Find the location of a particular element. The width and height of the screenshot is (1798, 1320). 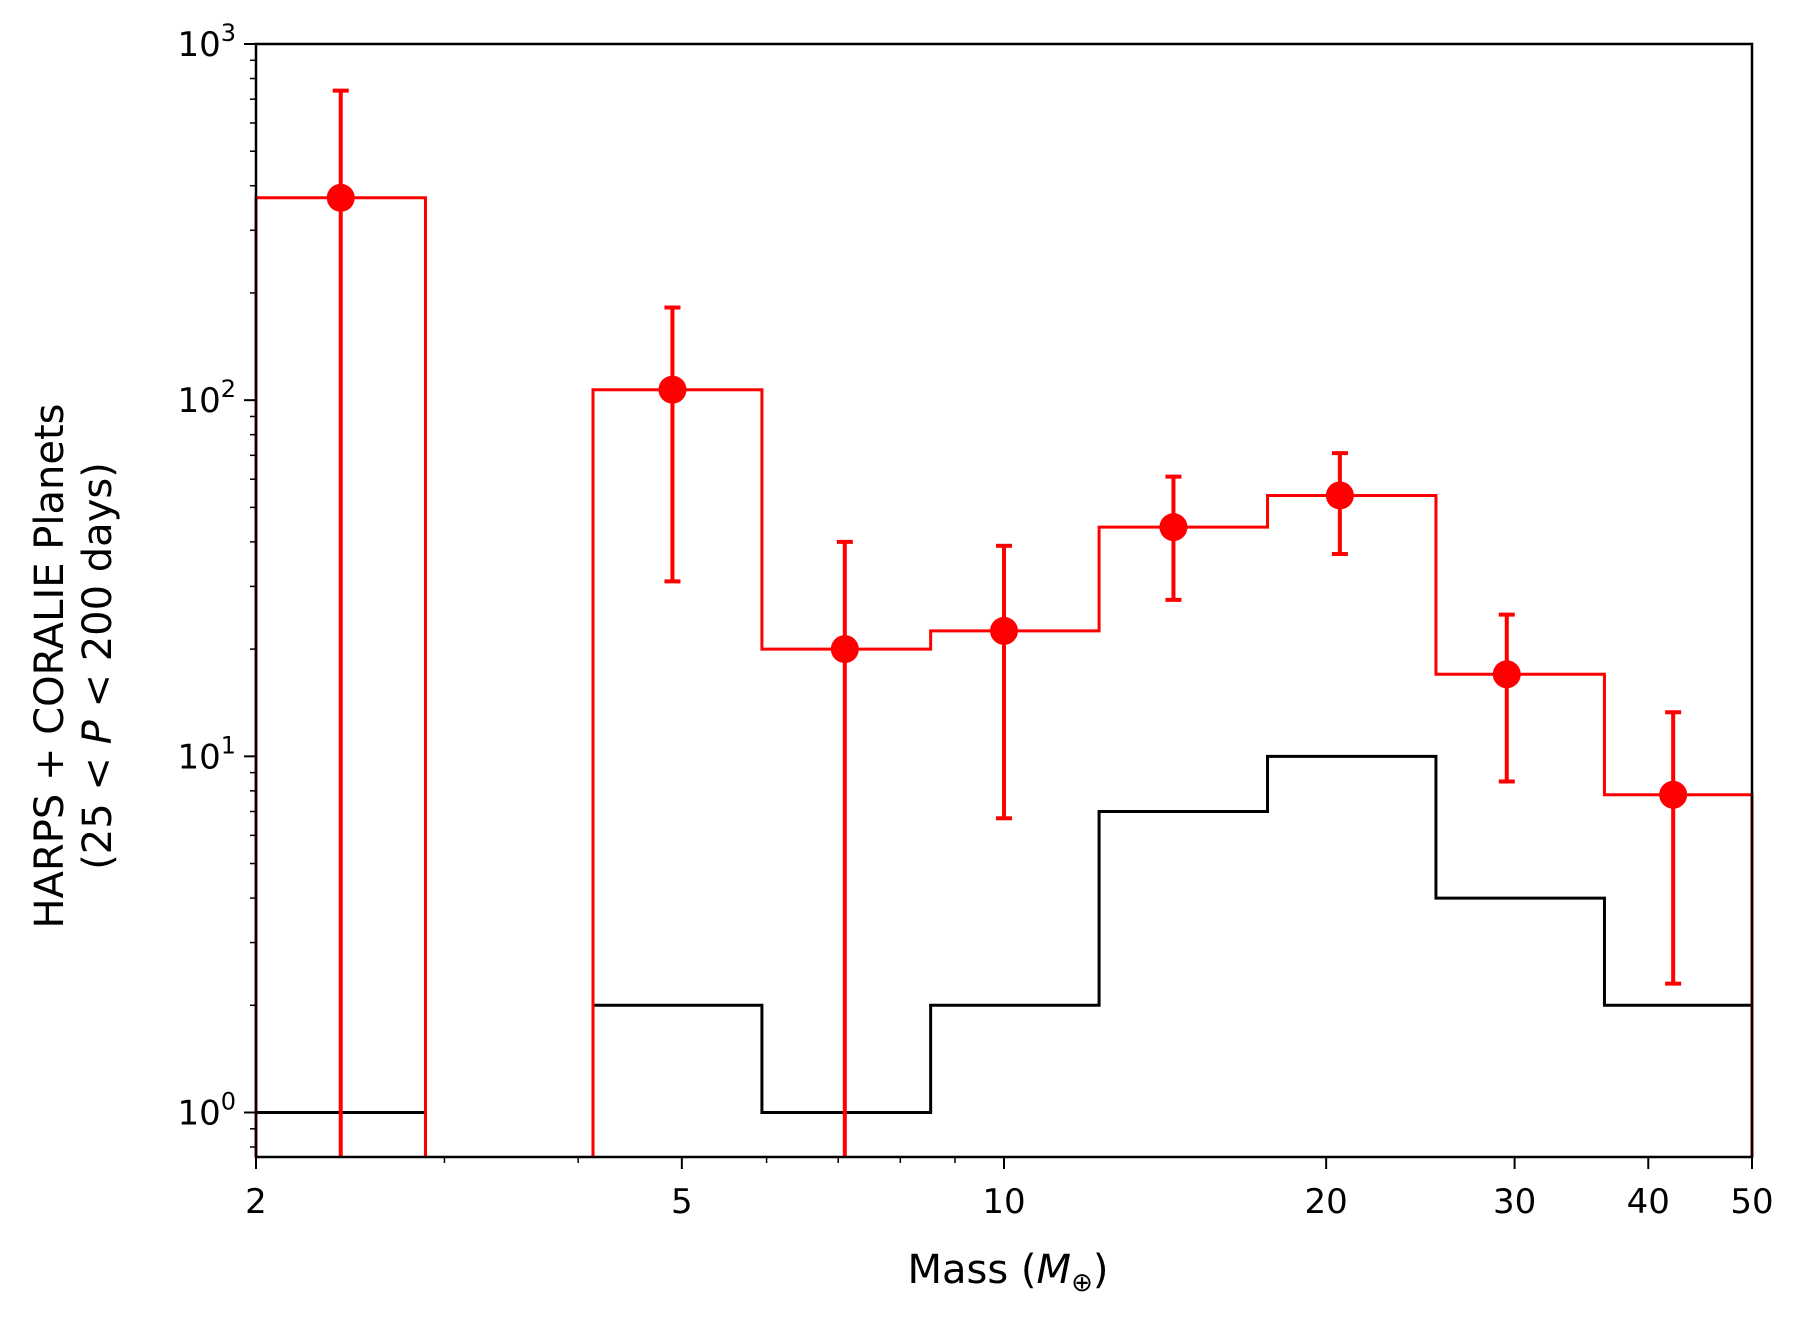

x-tick-label: 2 is located at coordinates (256, 1202).